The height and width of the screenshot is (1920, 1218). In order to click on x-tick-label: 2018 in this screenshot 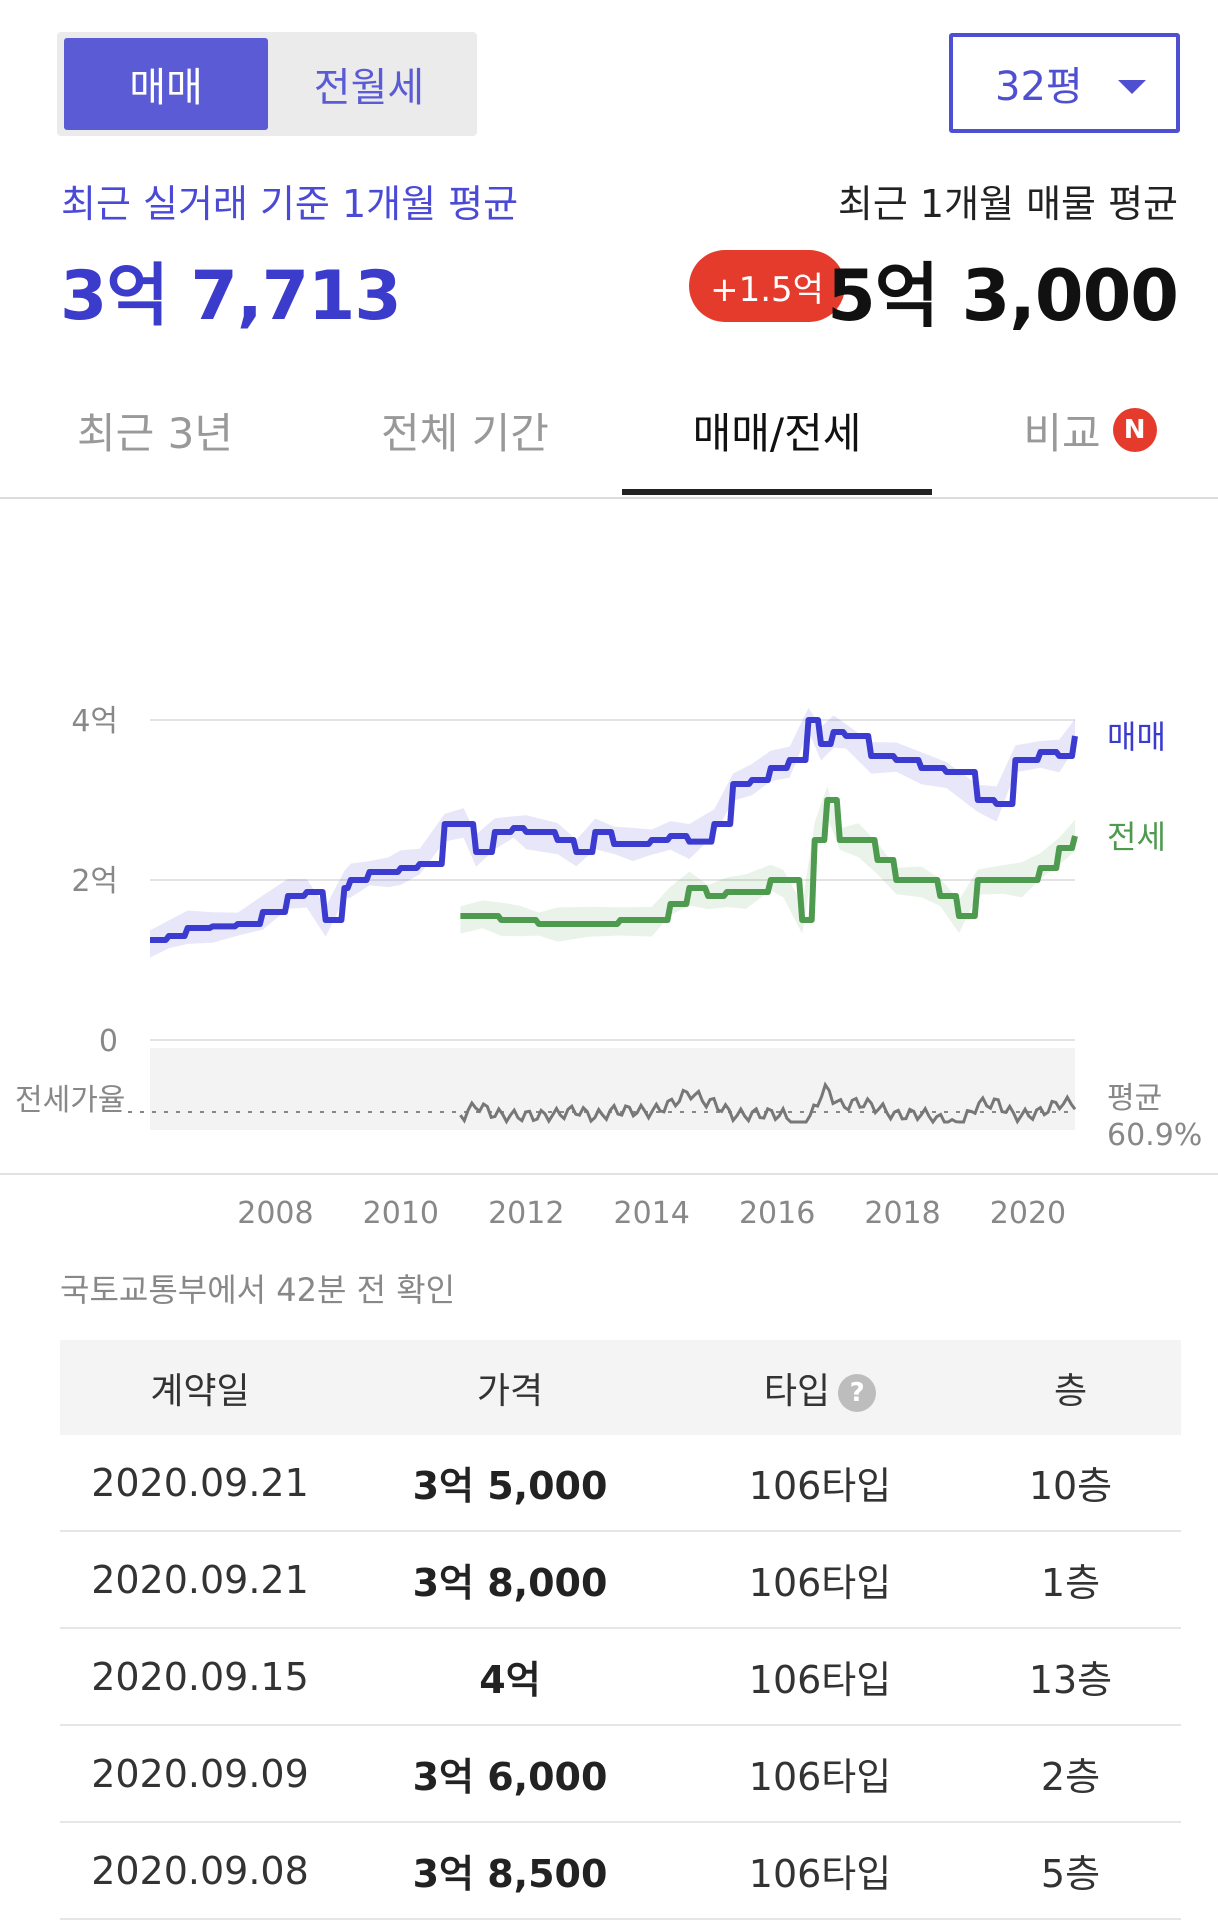, I will do `click(902, 1213)`.